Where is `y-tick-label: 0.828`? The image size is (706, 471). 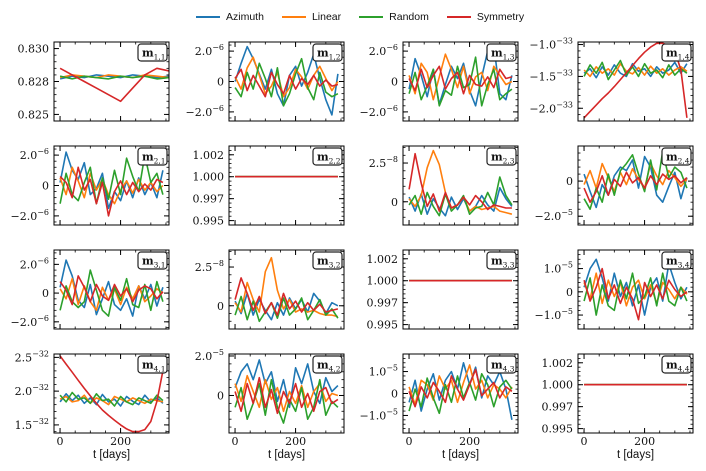 y-tick-label: 0.828 is located at coordinates (34, 82).